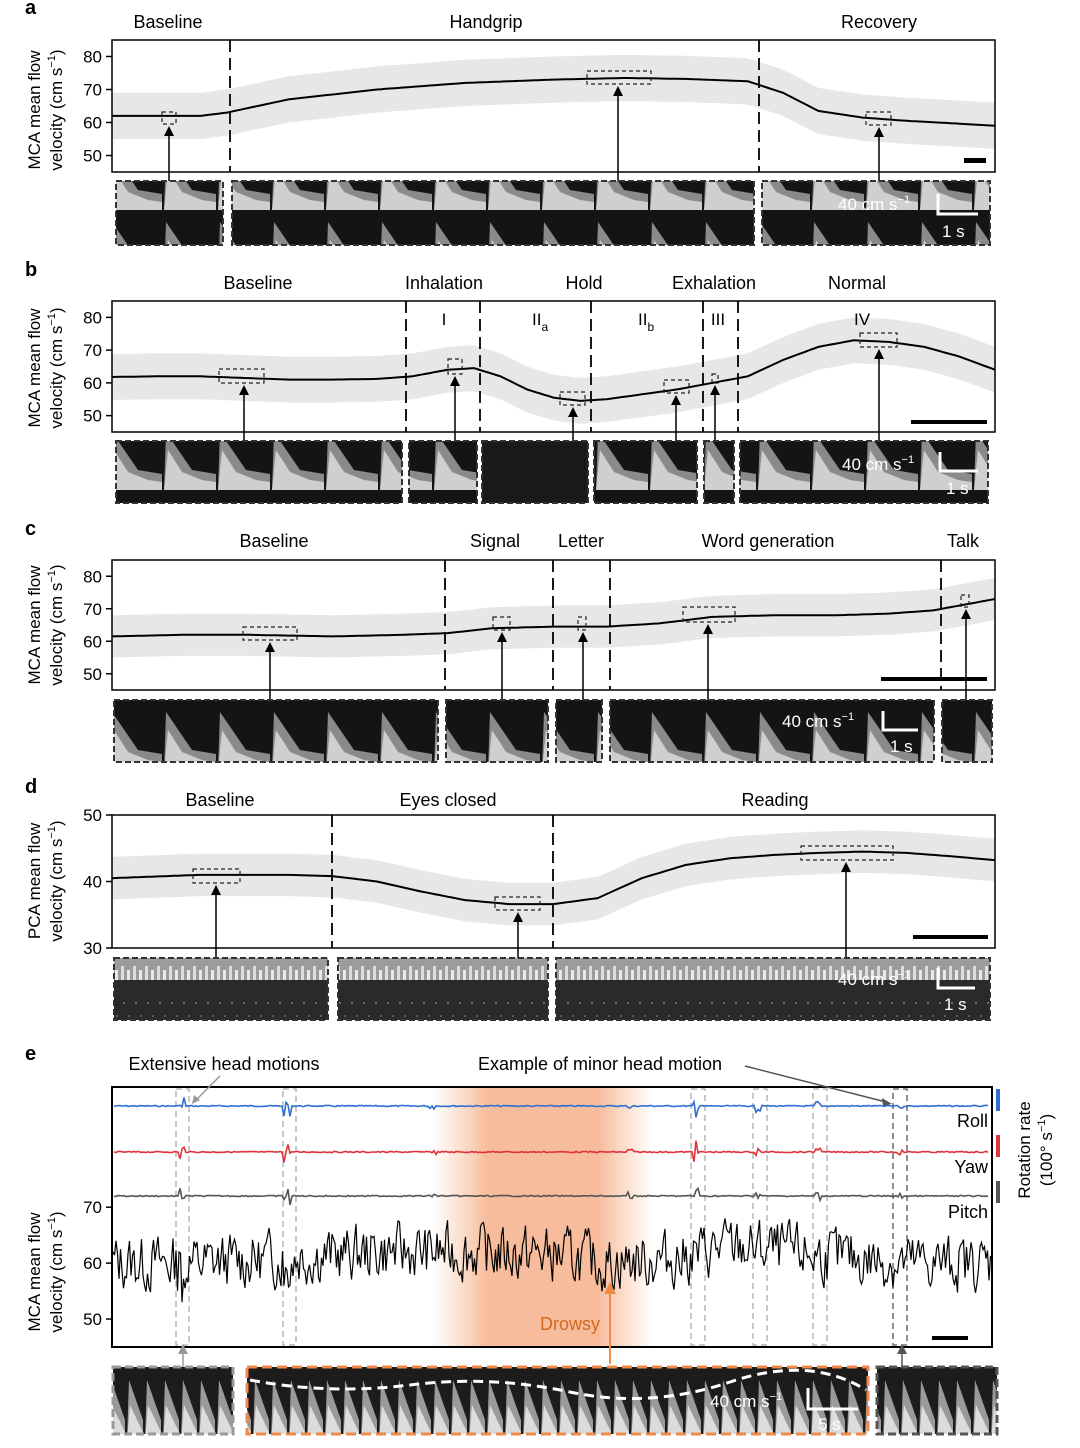  I want to click on y-tick-label-b-80: 80, so click(92, 317).